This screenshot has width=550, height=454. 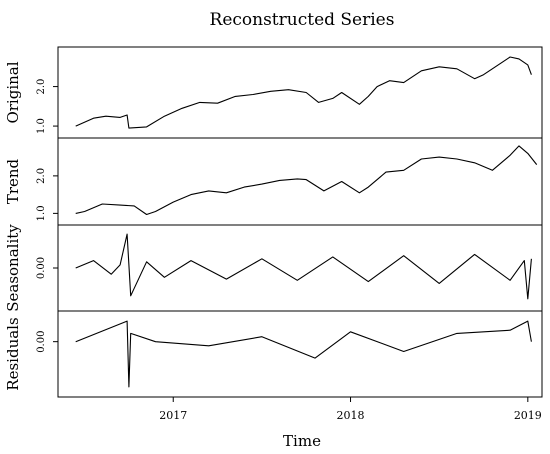 What do you see at coordinates (13, 181) in the screenshot?
I see `trend-y-axis-label: Trend` at bounding box center [13, 181].